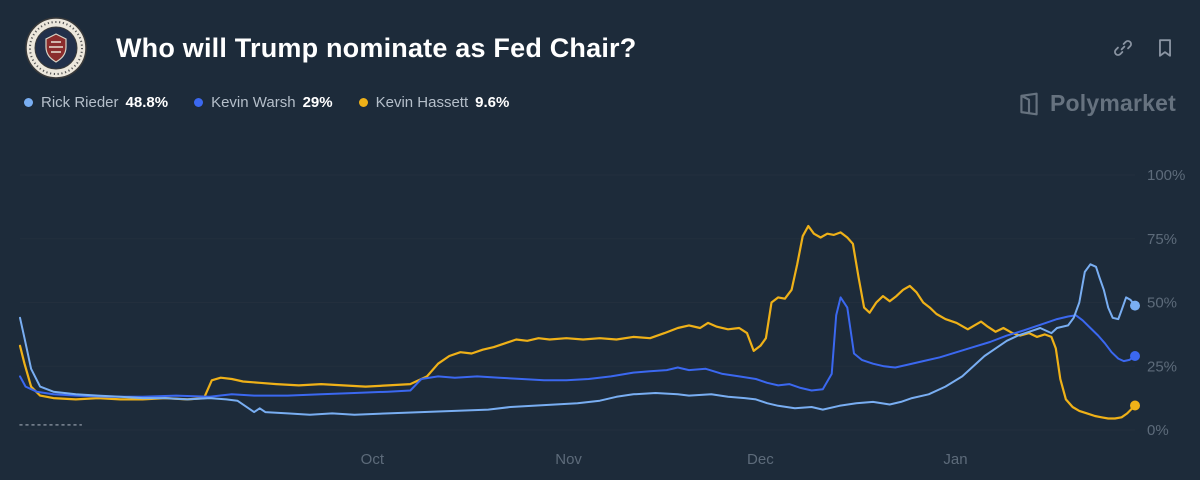  What do you see at coordinates (1158, 430) in the screenshot?
I see `svg-text: 0%` at bounding box center [1158, 430].